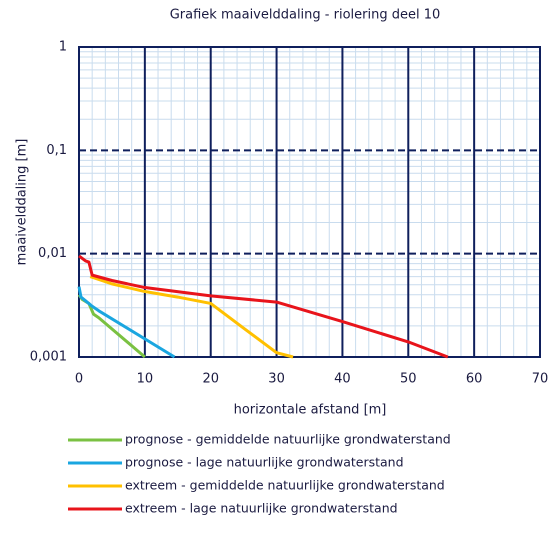  Describe the element at coordinates (48, 357) in the screenshot. I see `y-tick-label: 0,001` at that location.